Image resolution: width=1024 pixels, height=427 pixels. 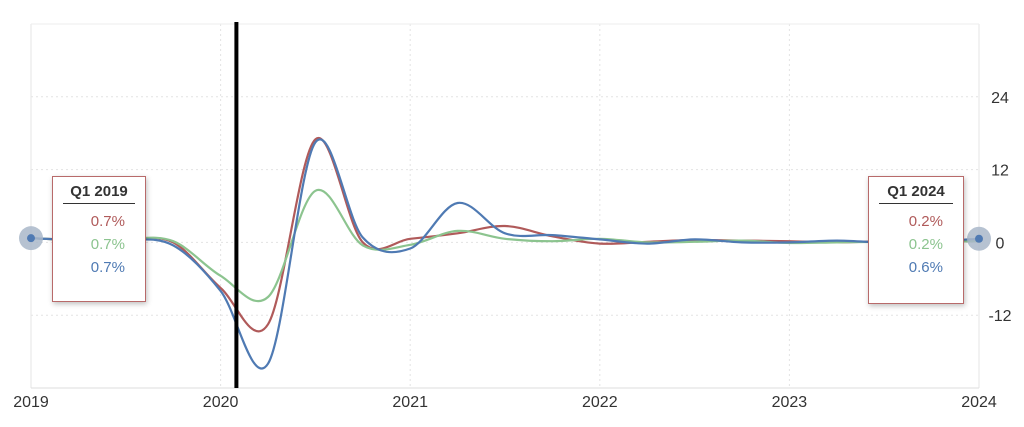 I want to click on tooltip-q1-2019: Q1 2019 0.7% 0.7% 0.7%, so click(x=99, y=239).